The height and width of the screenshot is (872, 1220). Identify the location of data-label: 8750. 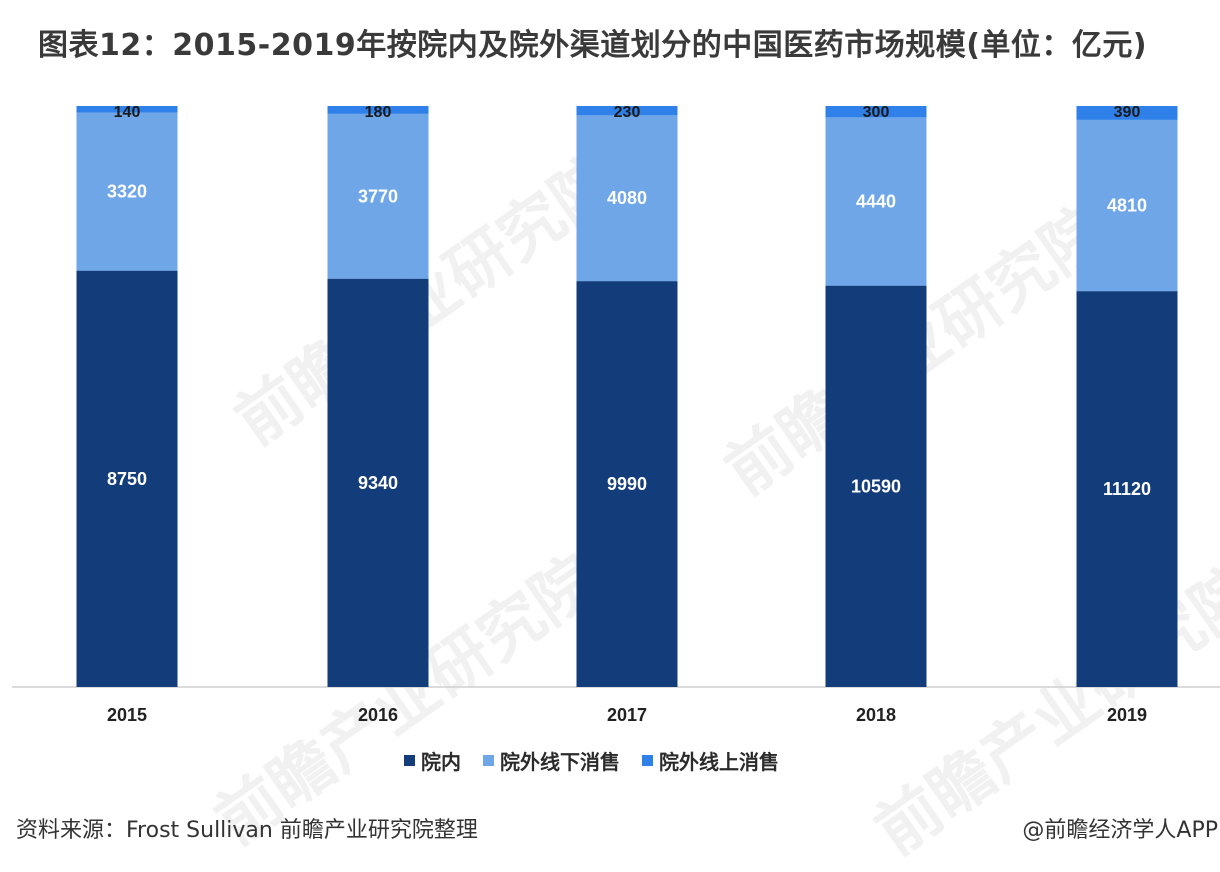
(127, 479).